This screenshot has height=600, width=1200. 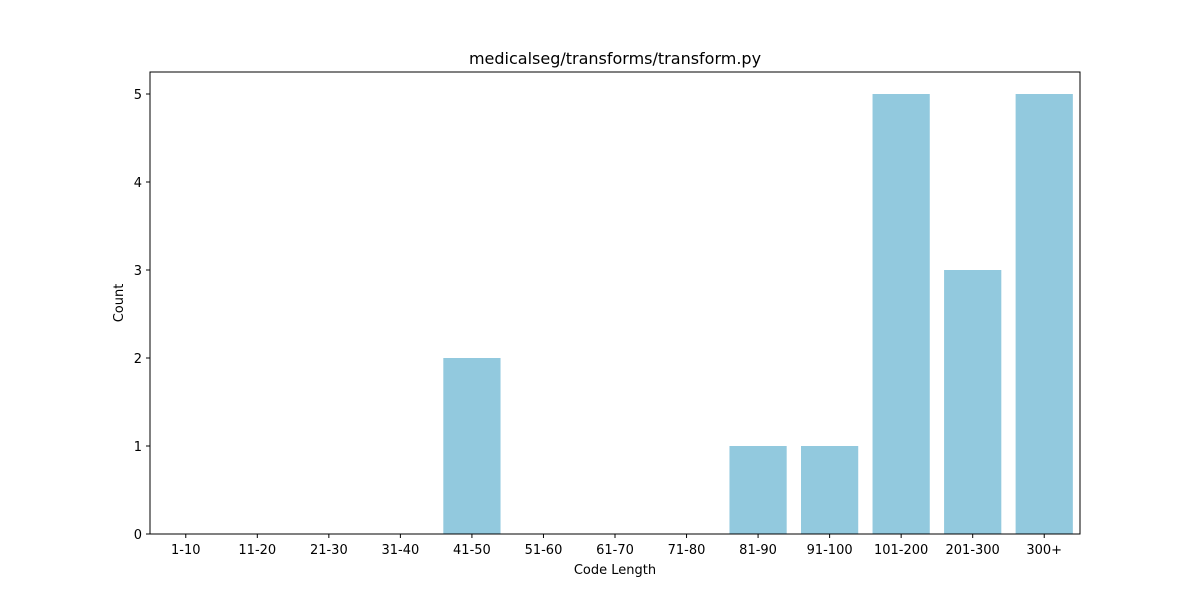 What do you see at coordinates (615, 58) in the screenshot?
I see `chart-title: medicalseg/transforms/transform.py` at bounding box center [615, 58].